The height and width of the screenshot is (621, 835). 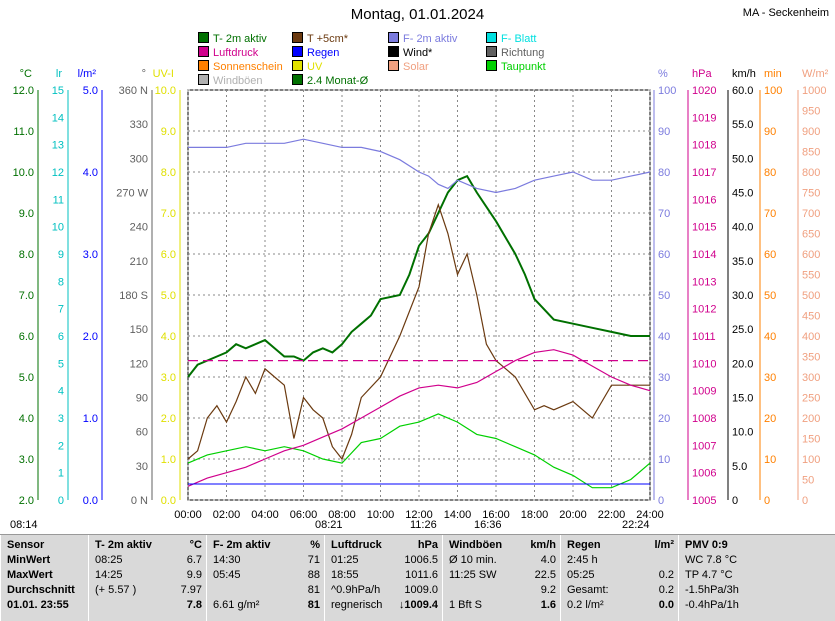 I want to click on x-tick-label: 06:00, so click(x=304, y=515).